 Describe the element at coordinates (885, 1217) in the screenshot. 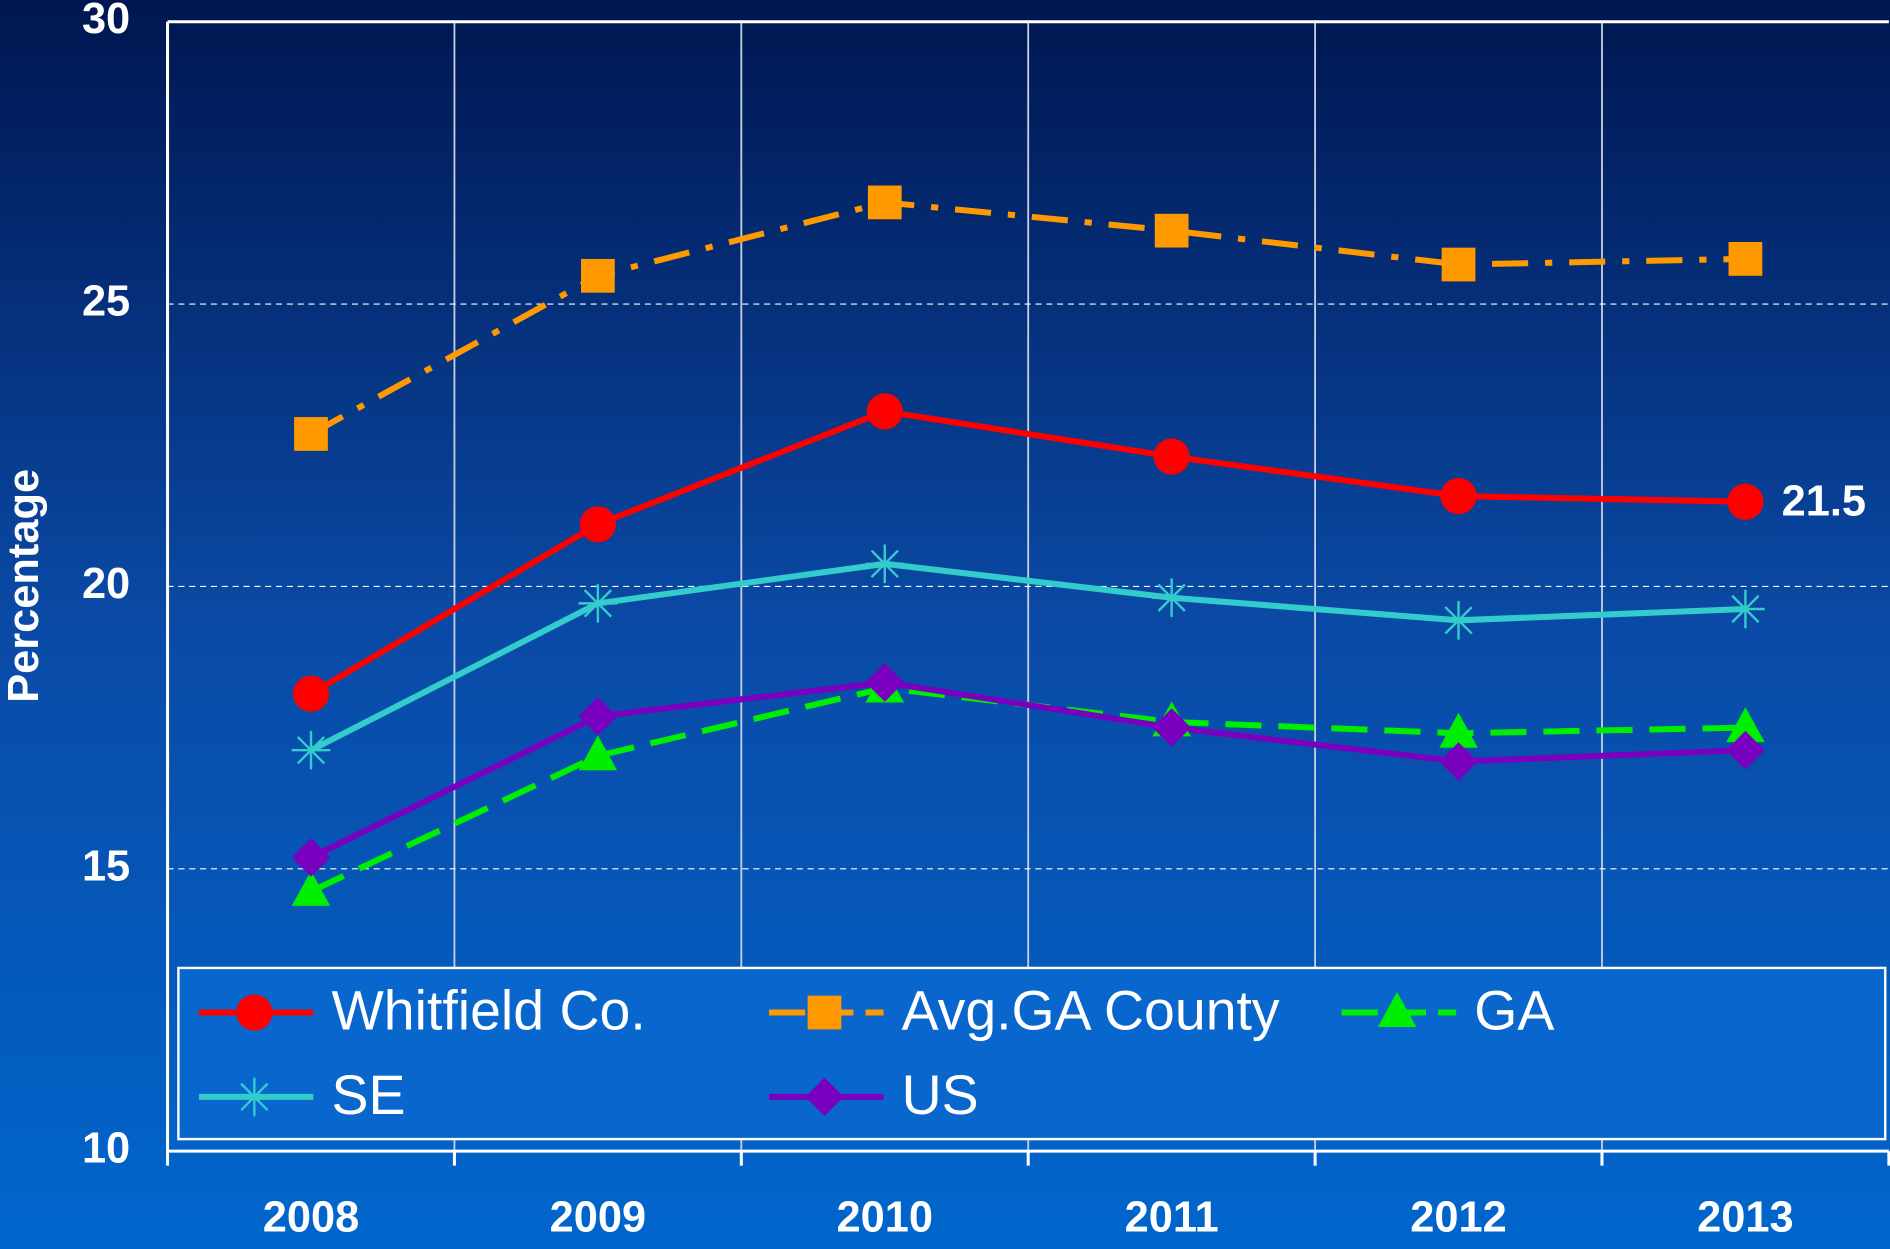

I see `x-tick-label: 2010` at that location.